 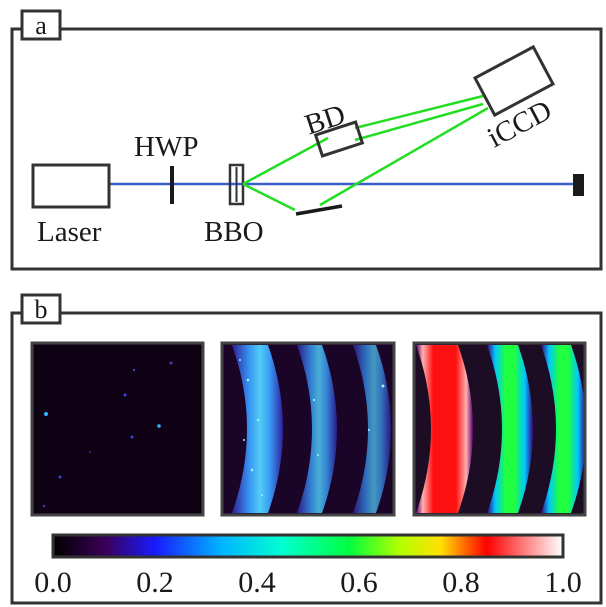 I want to click on photon-paths, so click(x=365, y=153).